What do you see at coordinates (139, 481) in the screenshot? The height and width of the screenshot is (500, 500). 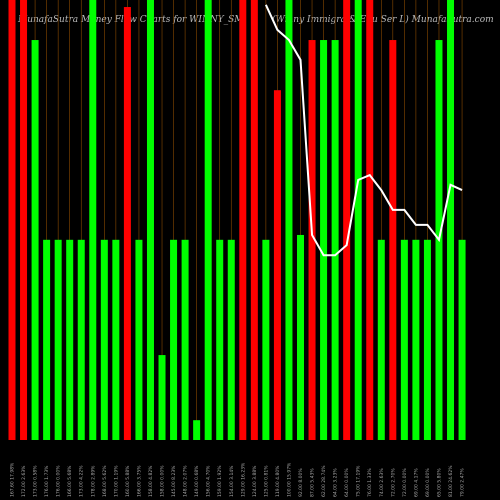 I see `x-tick-label: 166.00 3.75%` at bounding box center [139, 481].